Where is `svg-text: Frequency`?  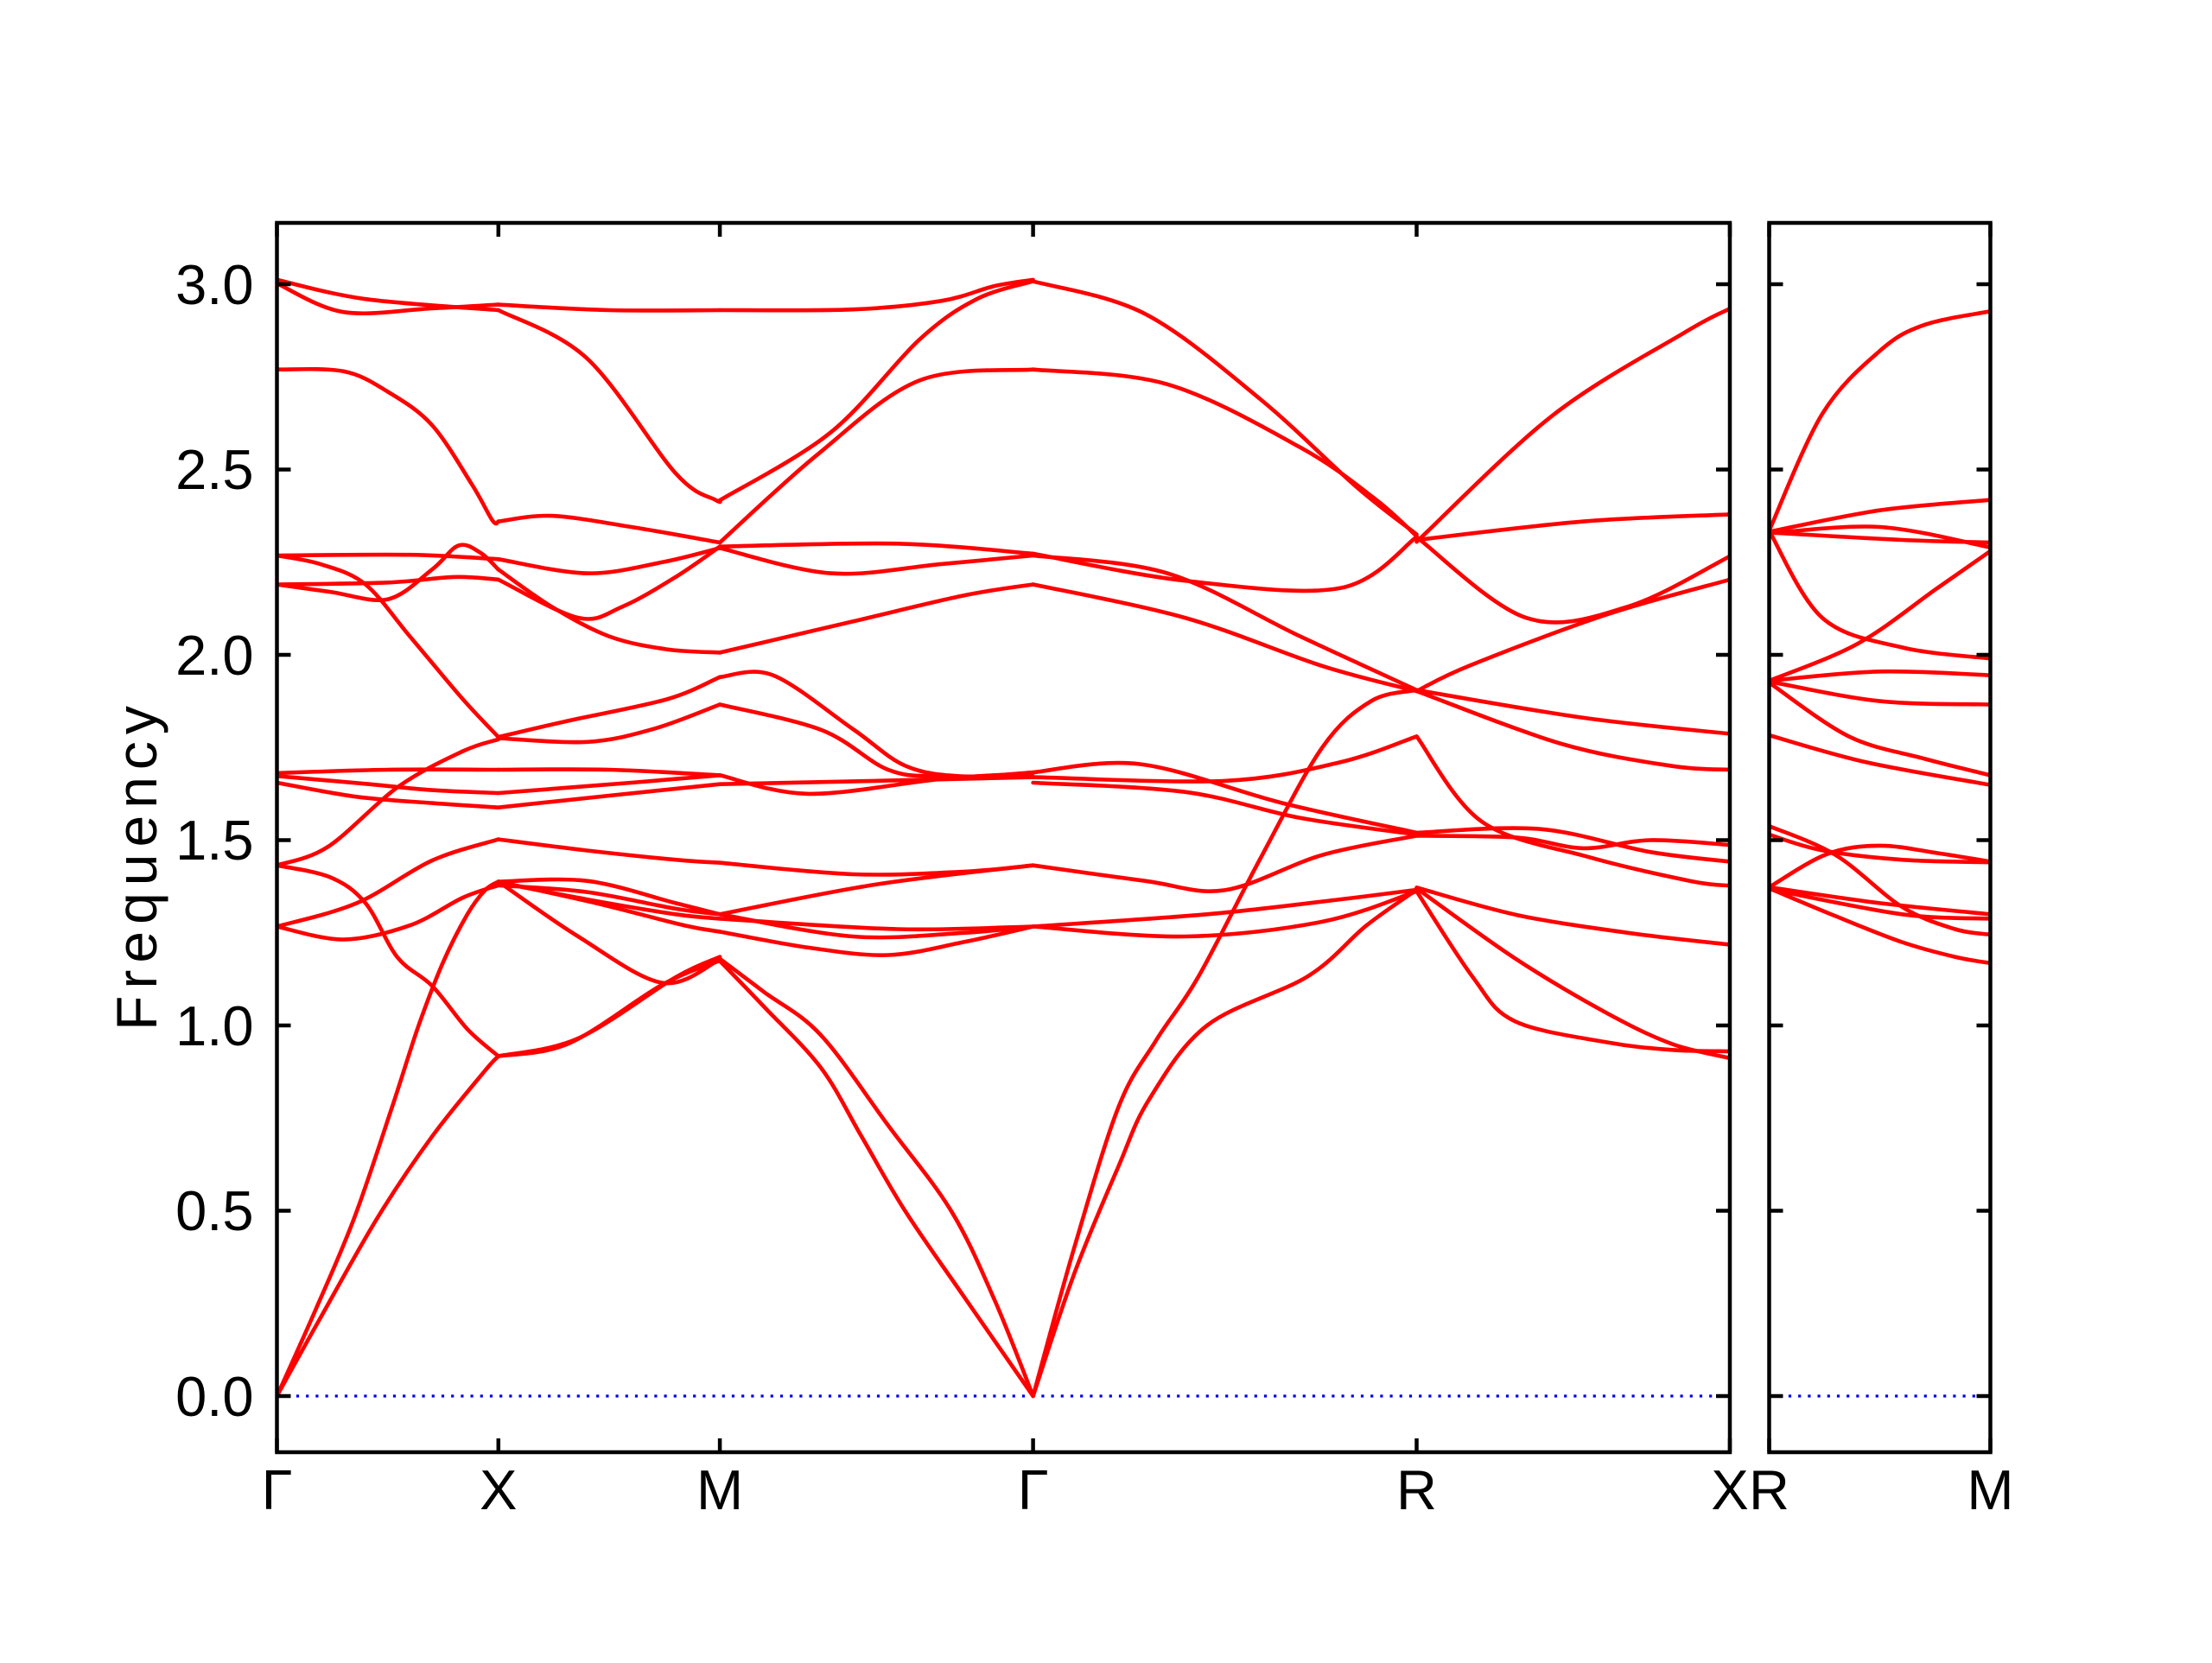
svg-text: Frequency is located at coordinates (136, 865).